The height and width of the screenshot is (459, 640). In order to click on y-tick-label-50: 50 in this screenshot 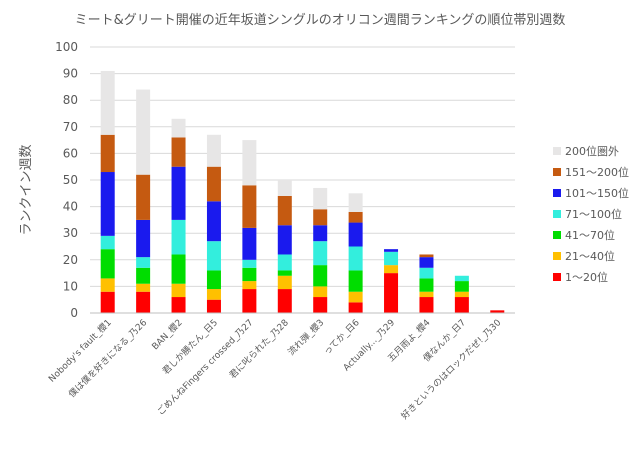, I will do `click(70, 180)`.